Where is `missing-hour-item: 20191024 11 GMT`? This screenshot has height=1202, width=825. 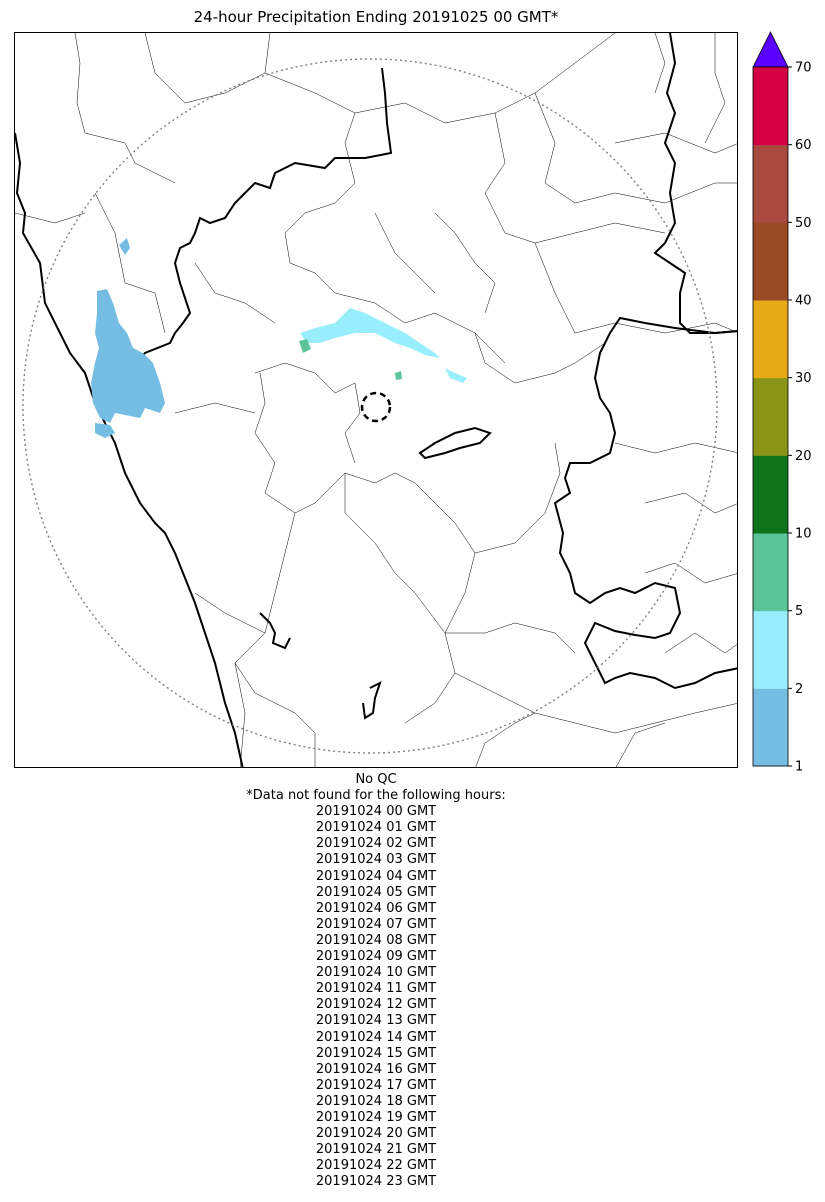 missing-hour-item: 20191024 11 GMT is located at coordinates (376, 989).